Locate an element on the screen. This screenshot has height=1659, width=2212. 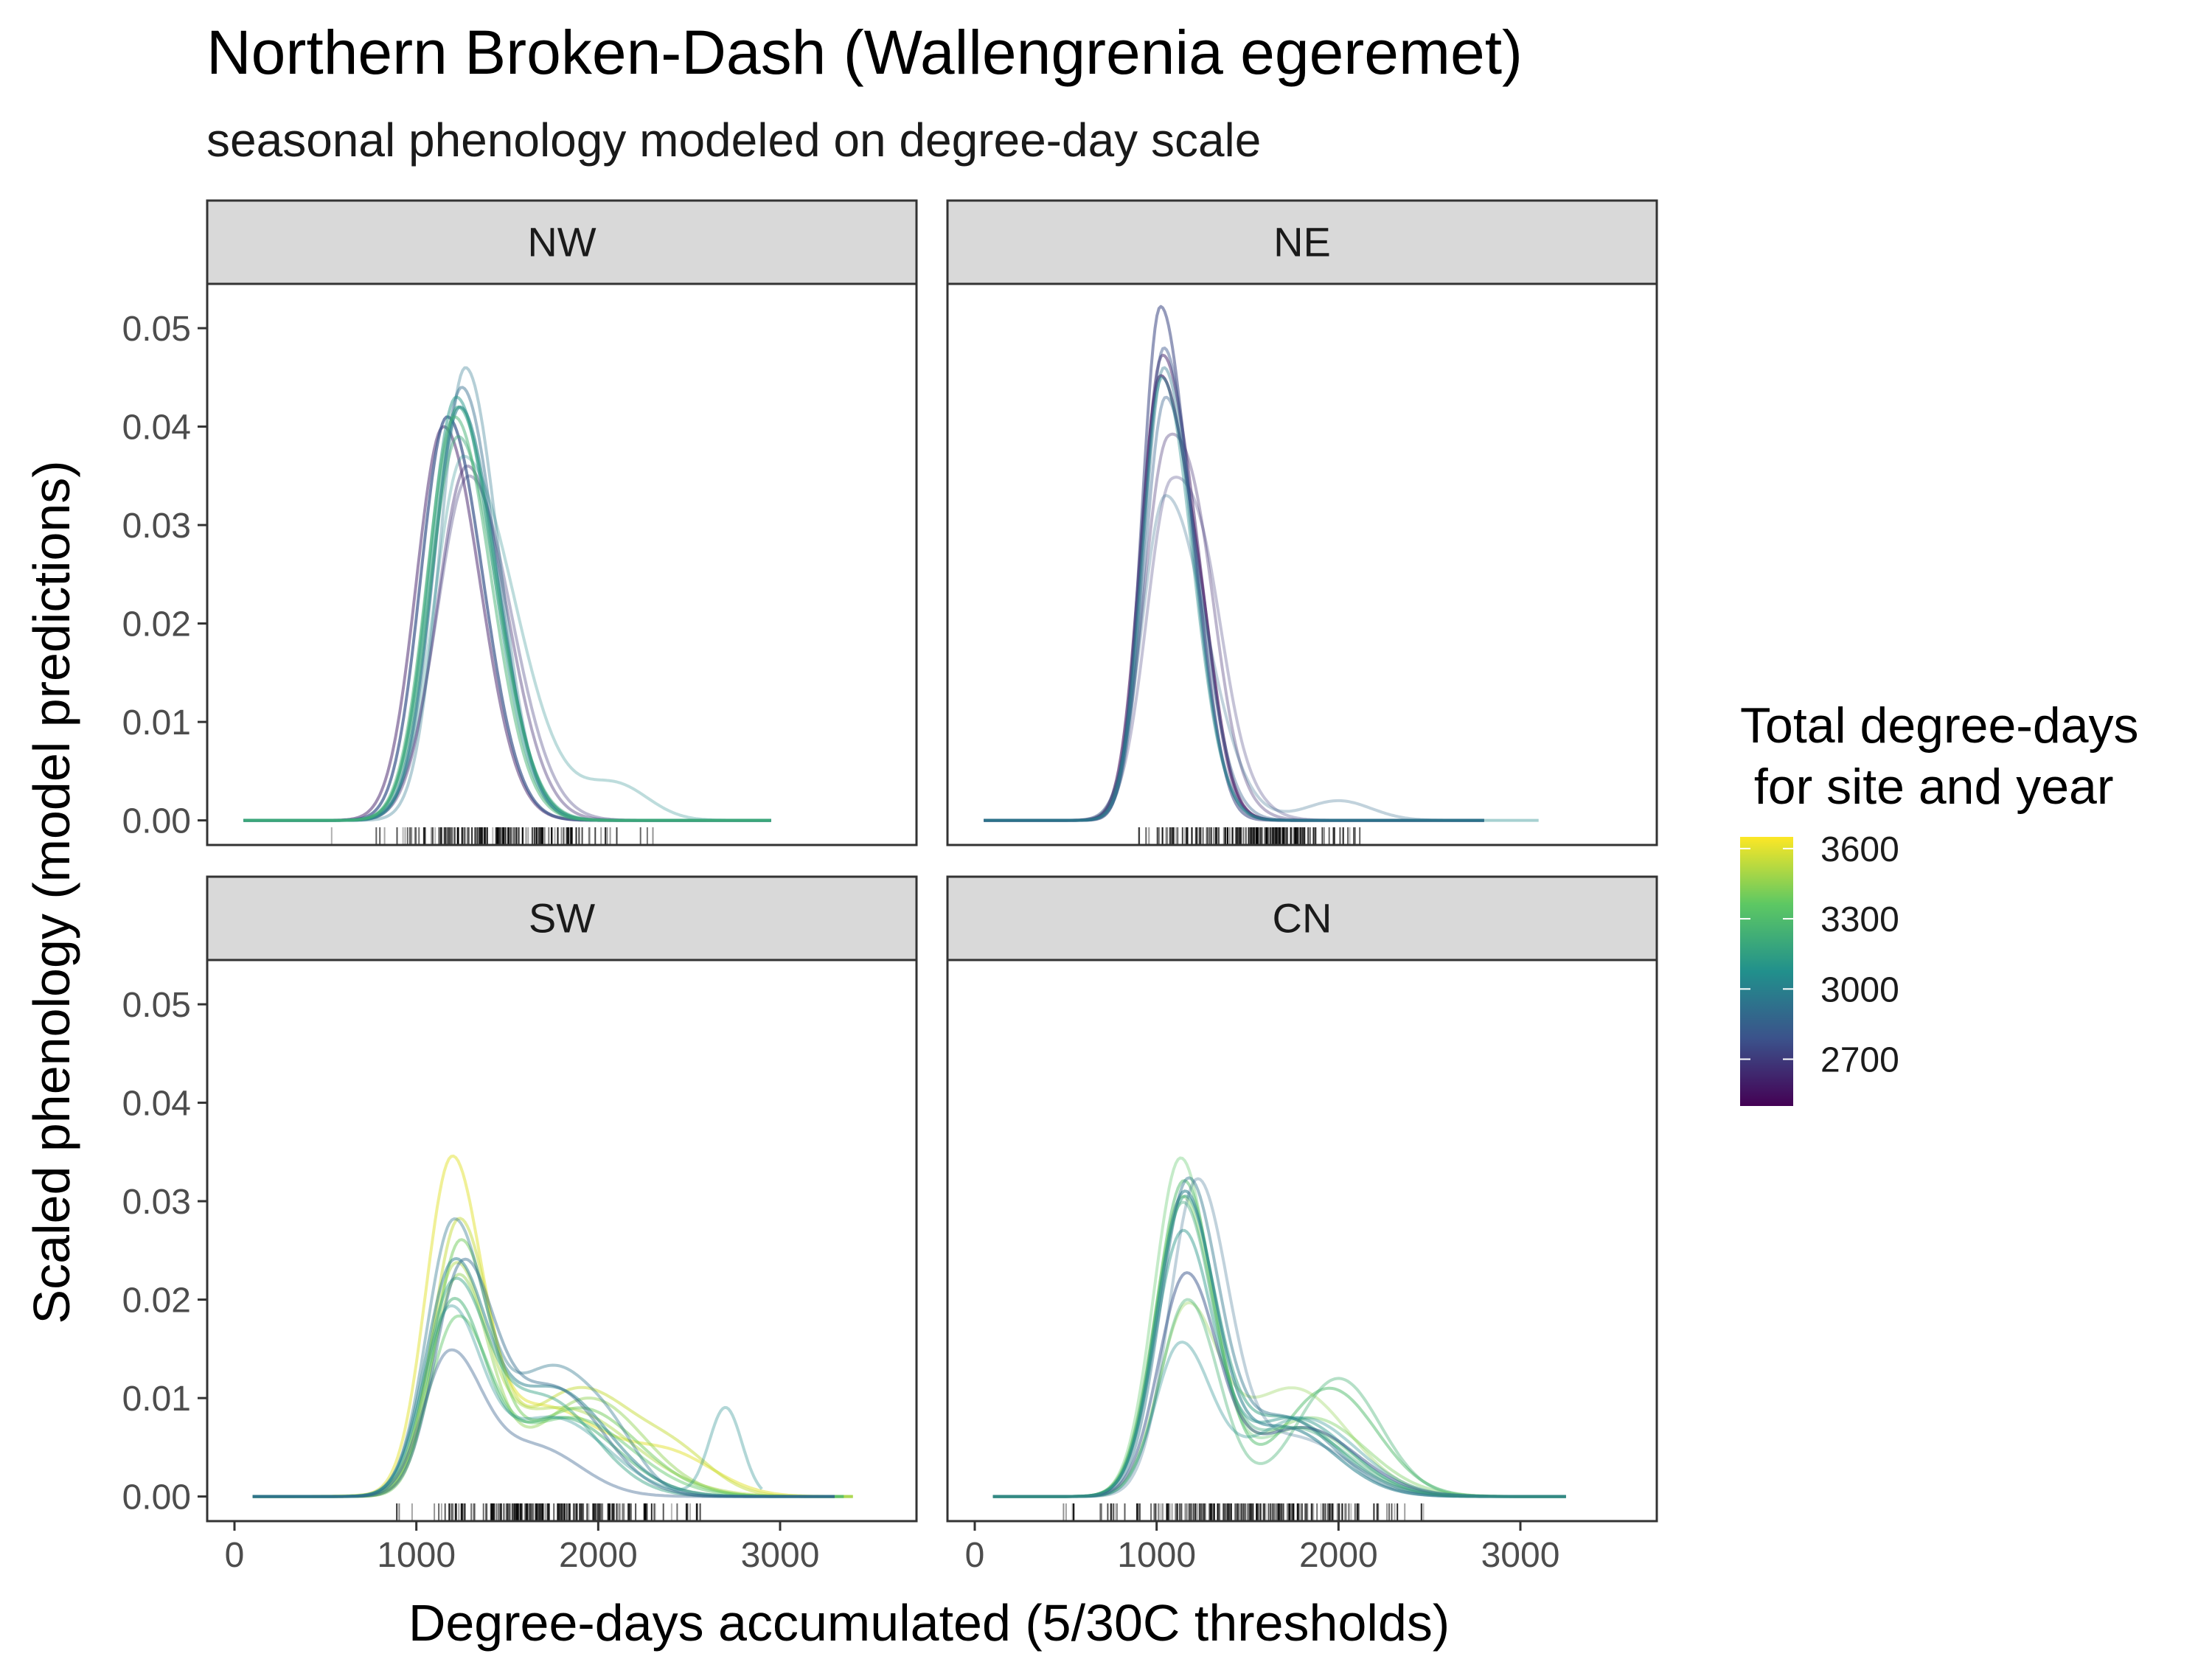
panel-background-ne is located at coordinates (1302, 564).